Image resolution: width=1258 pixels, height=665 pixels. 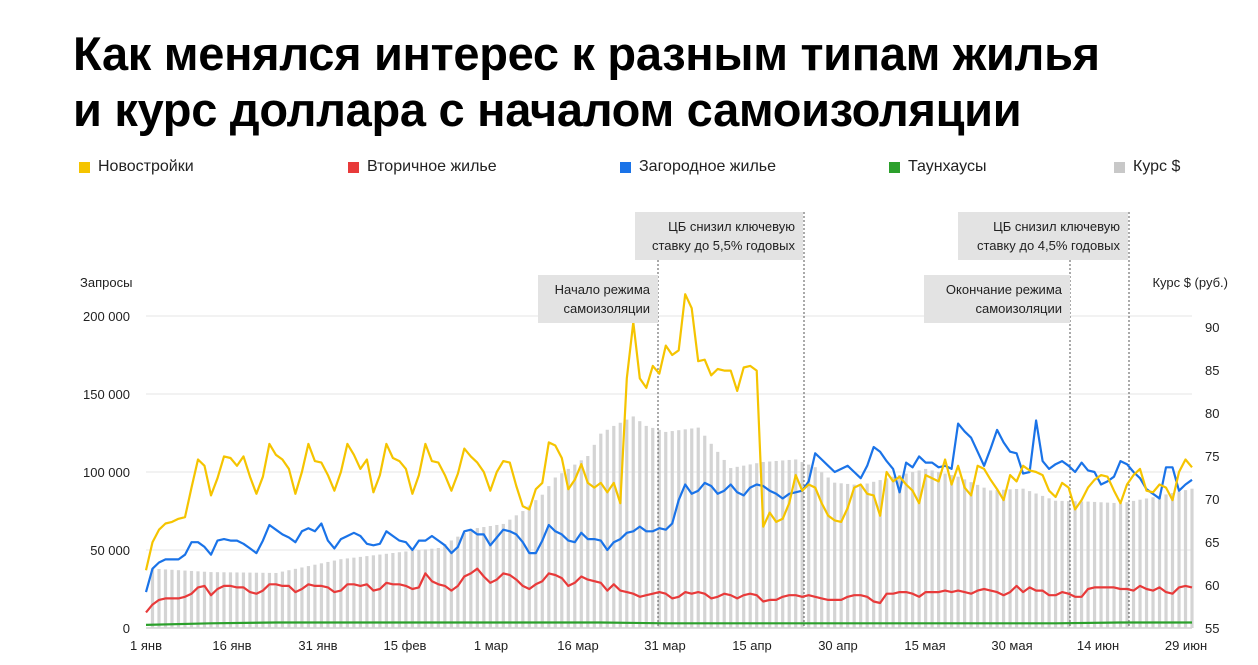 What do you see at coordinates (547, 109) in the screenshot?
I see `title-line-2: и курс доллара с началом самоизоляции` at bounding box center [547, 109].